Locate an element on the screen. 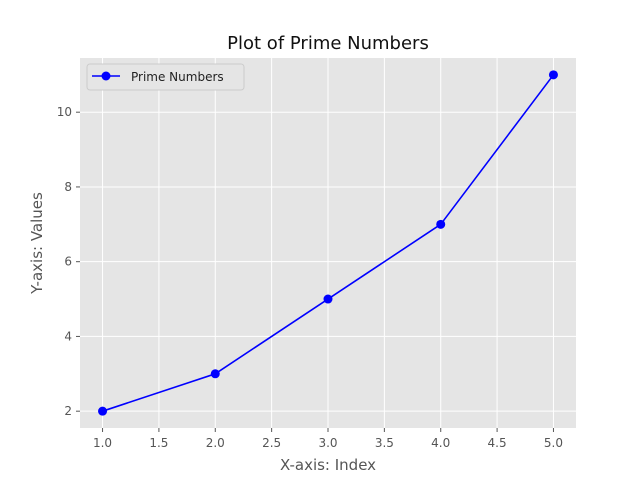 Image resolution: width=640 pixels, height=480 pixels. x-tick-label: 5.0 is located at coordinates (553, 443).